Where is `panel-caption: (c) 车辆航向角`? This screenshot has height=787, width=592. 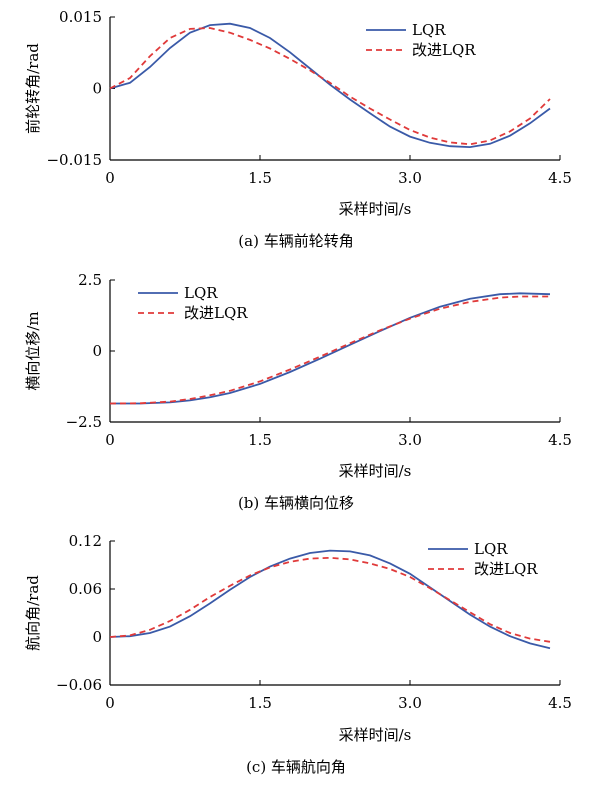
panel-caption: (c) 车辆航向角 is located at coordinates (296, 767).